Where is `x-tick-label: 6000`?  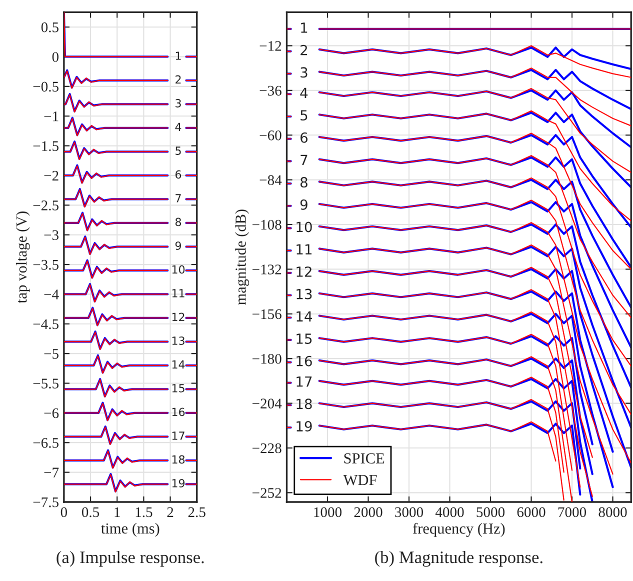 x-tick-label: 6000 is located at coordinates (531, 512).